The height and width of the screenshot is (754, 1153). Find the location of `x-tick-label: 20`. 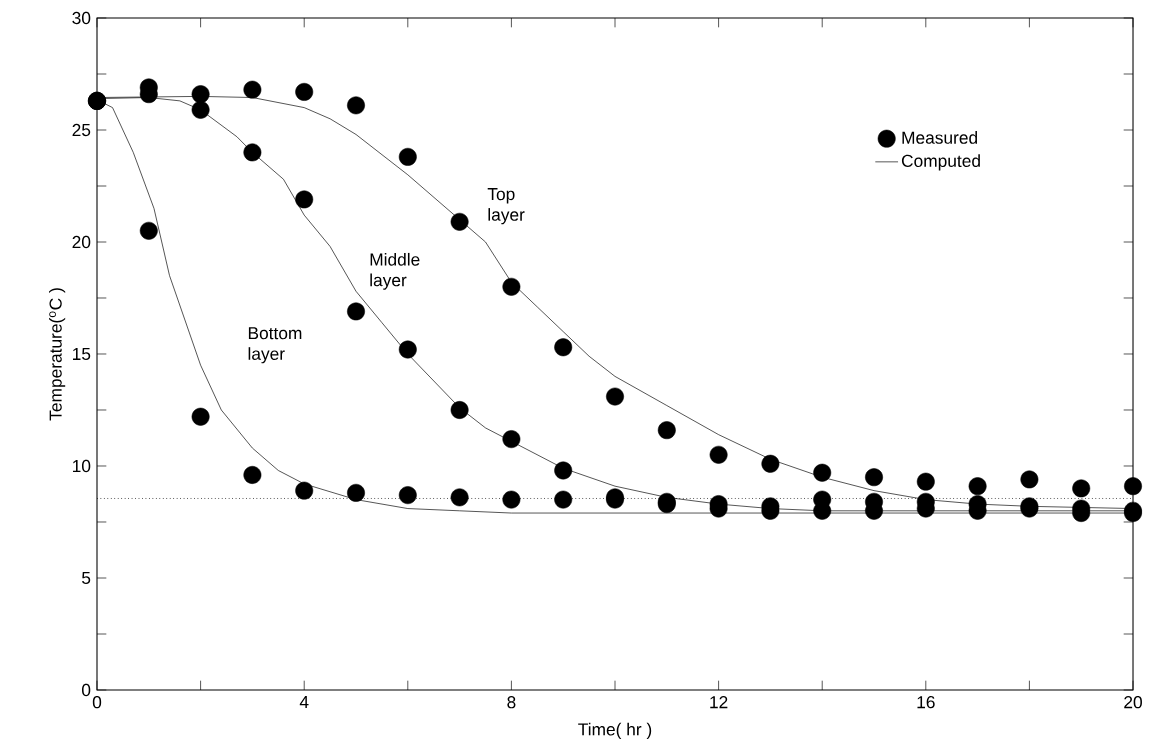

x-tick-label: 20 is located at coordinates (1133, 702).